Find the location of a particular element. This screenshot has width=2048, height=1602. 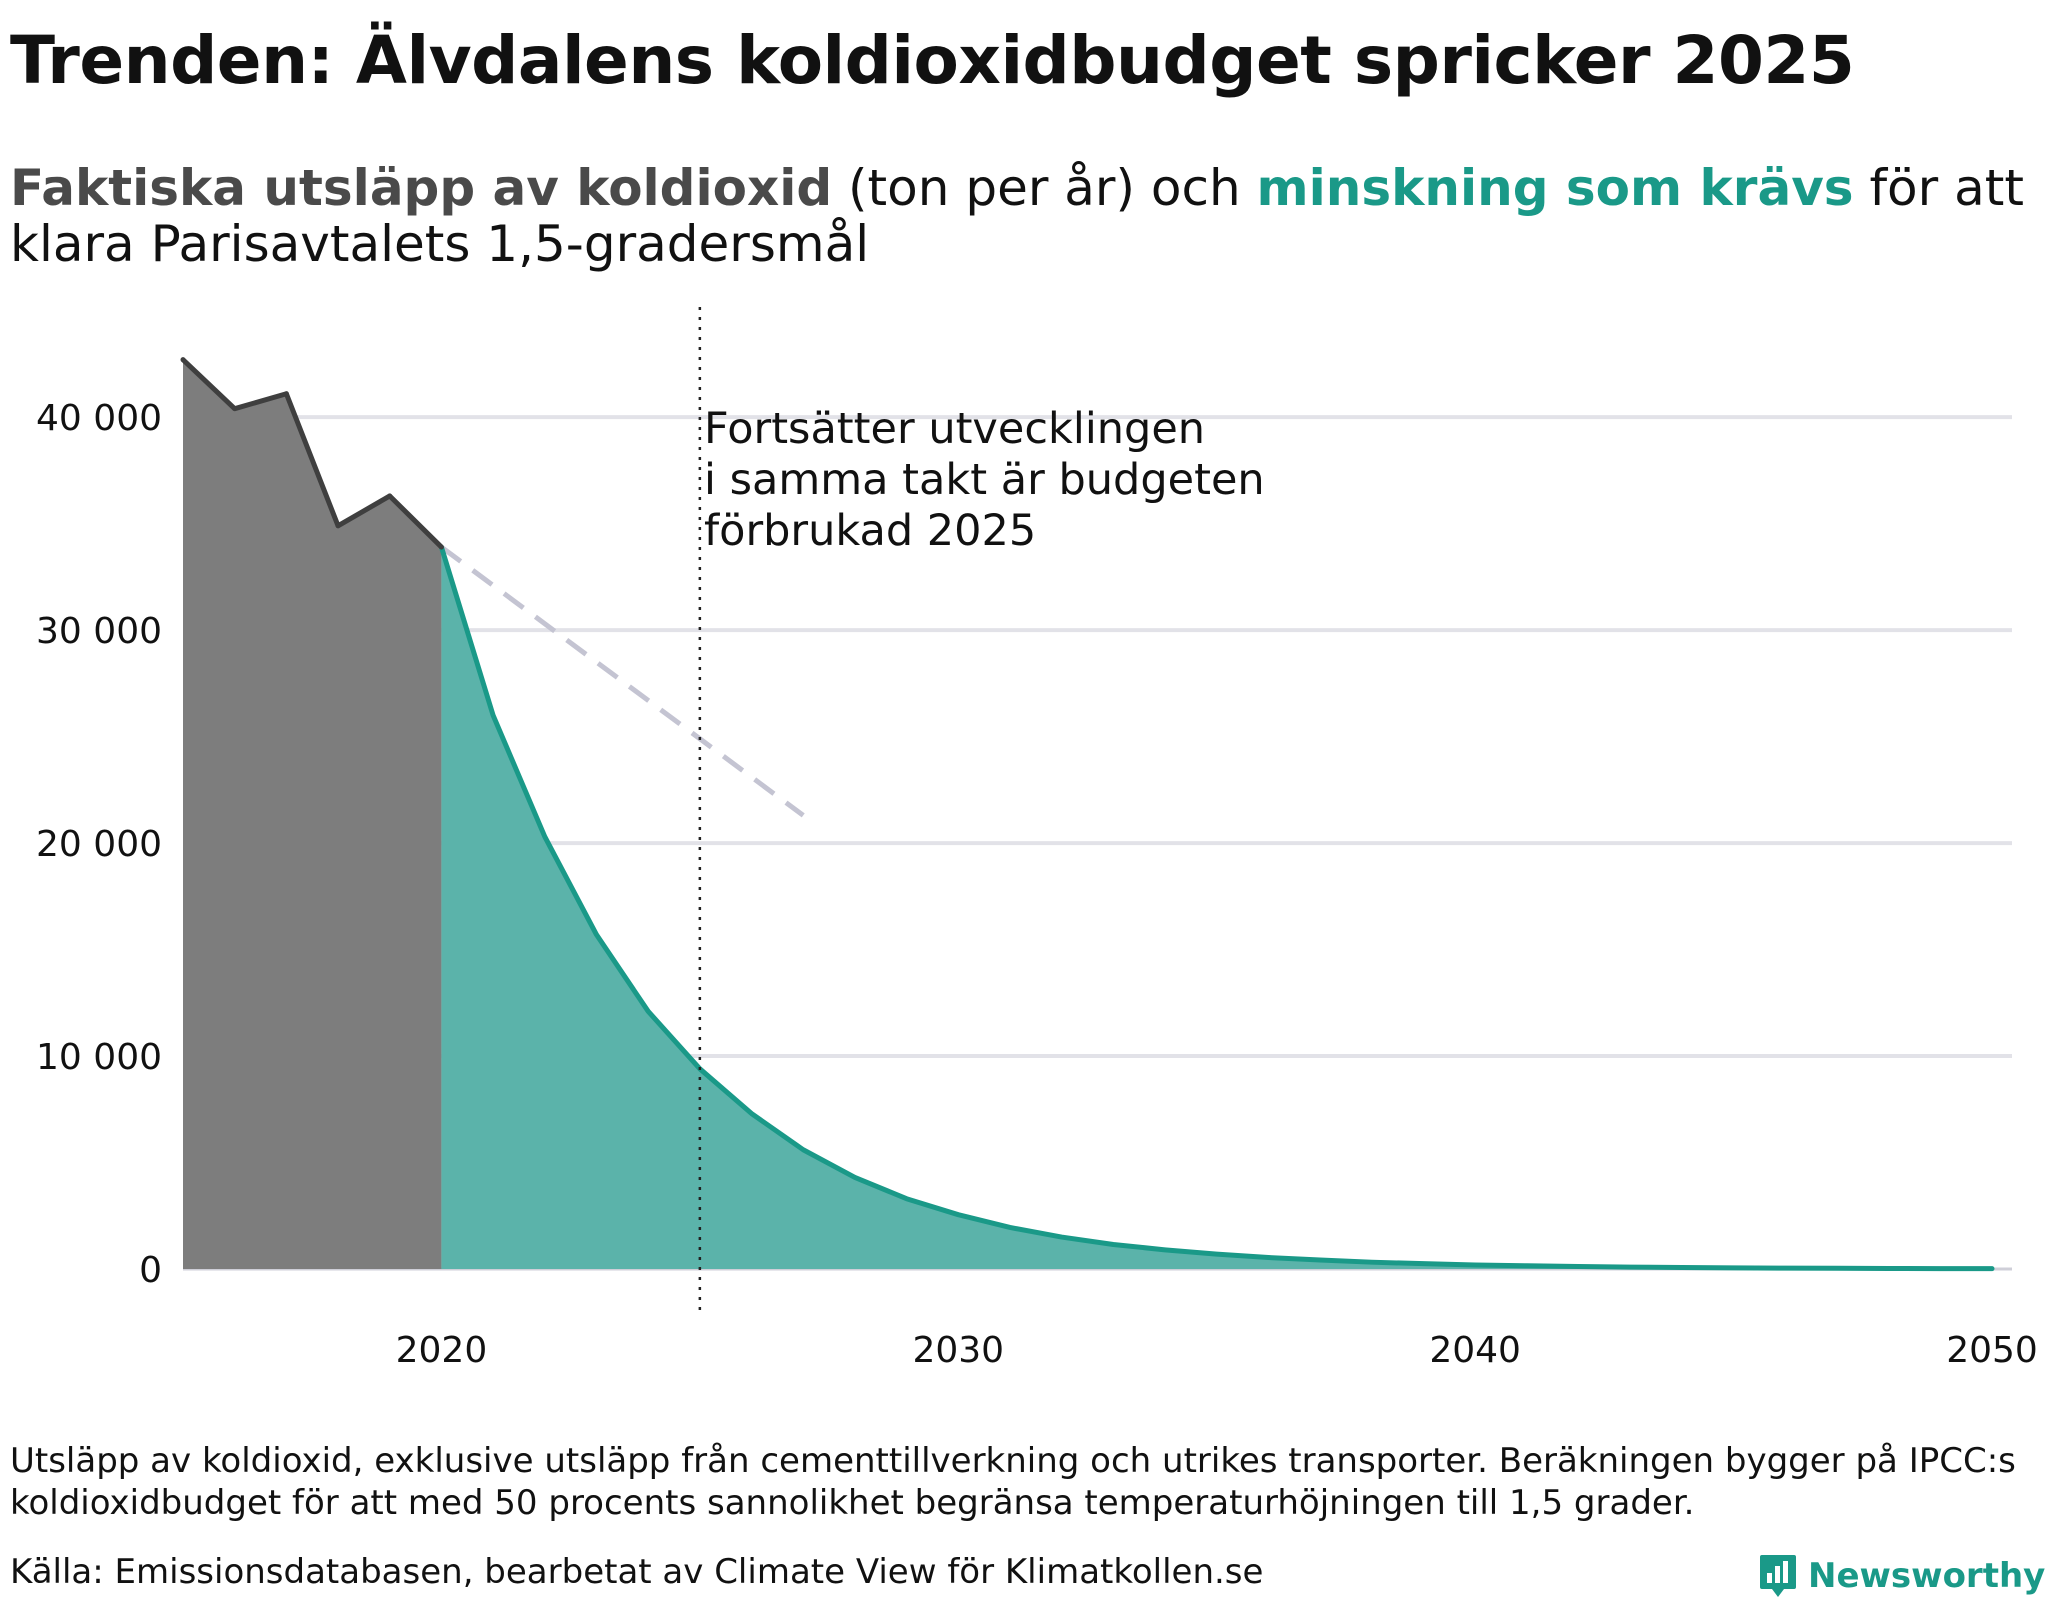

y-tick-label: 10 000 is located at coordinates (99, 1057).